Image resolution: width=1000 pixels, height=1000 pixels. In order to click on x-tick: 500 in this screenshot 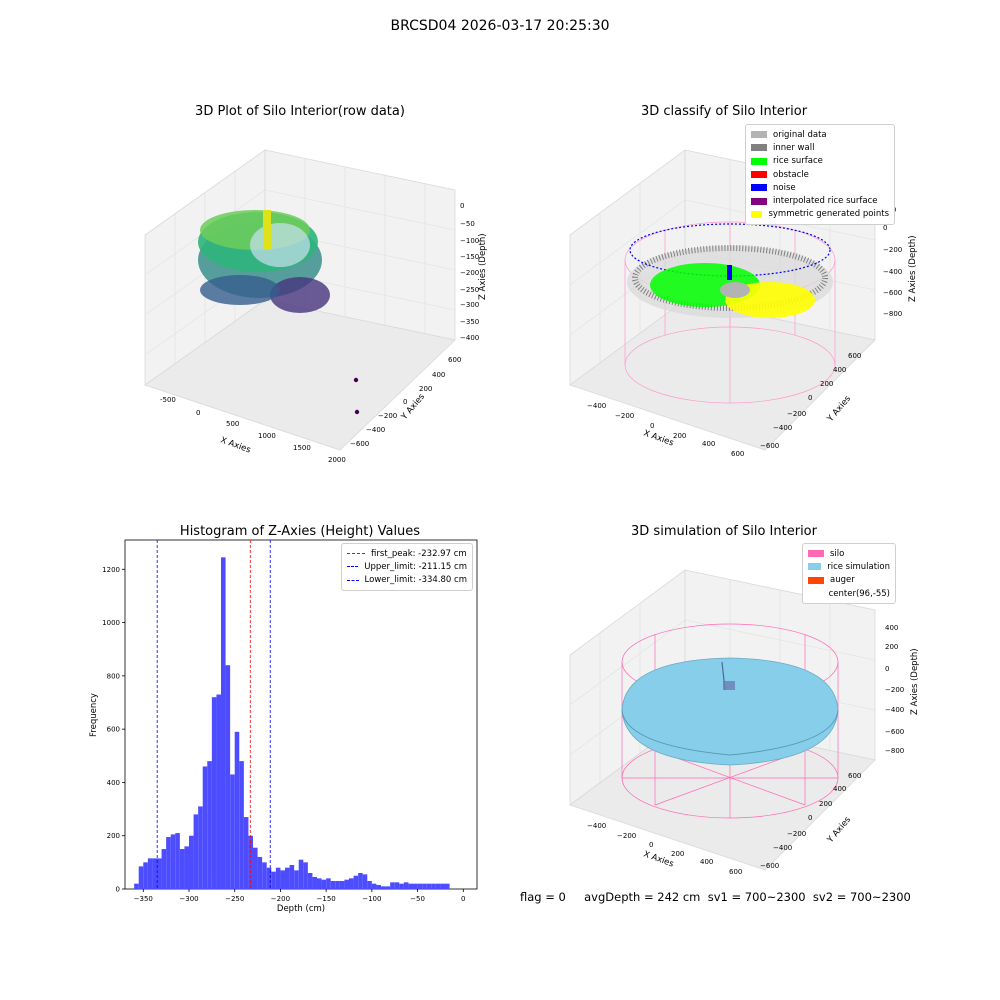, I will do `click(232, 424)`.